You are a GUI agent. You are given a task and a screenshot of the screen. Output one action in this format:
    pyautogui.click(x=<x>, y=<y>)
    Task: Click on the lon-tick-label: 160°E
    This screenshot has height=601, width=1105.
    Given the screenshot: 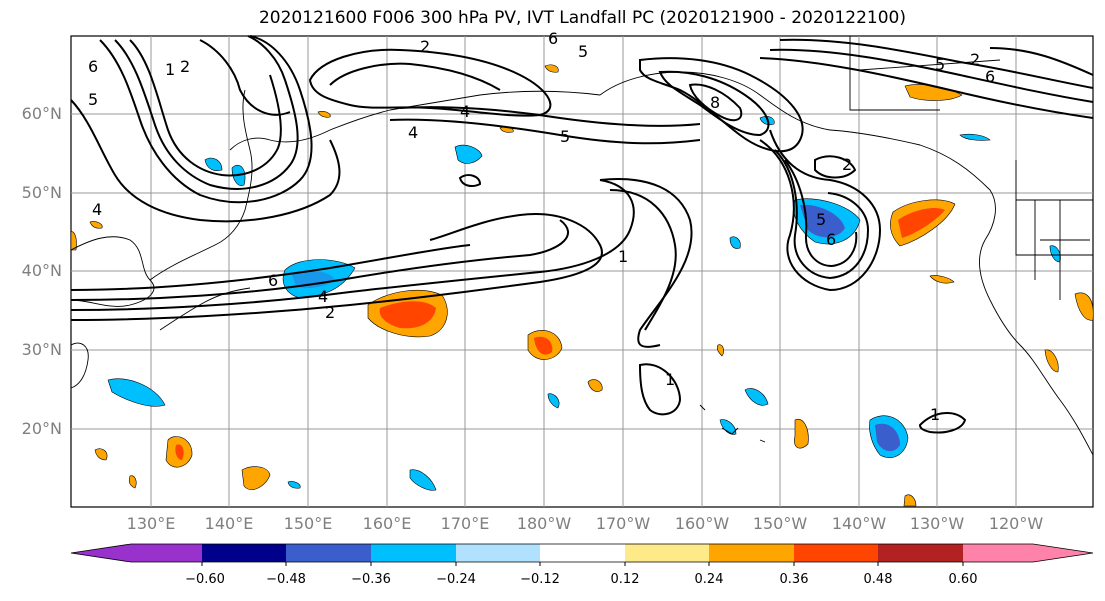 What is the action you would take?
    pyautogui.click(x=387, y=523)
    